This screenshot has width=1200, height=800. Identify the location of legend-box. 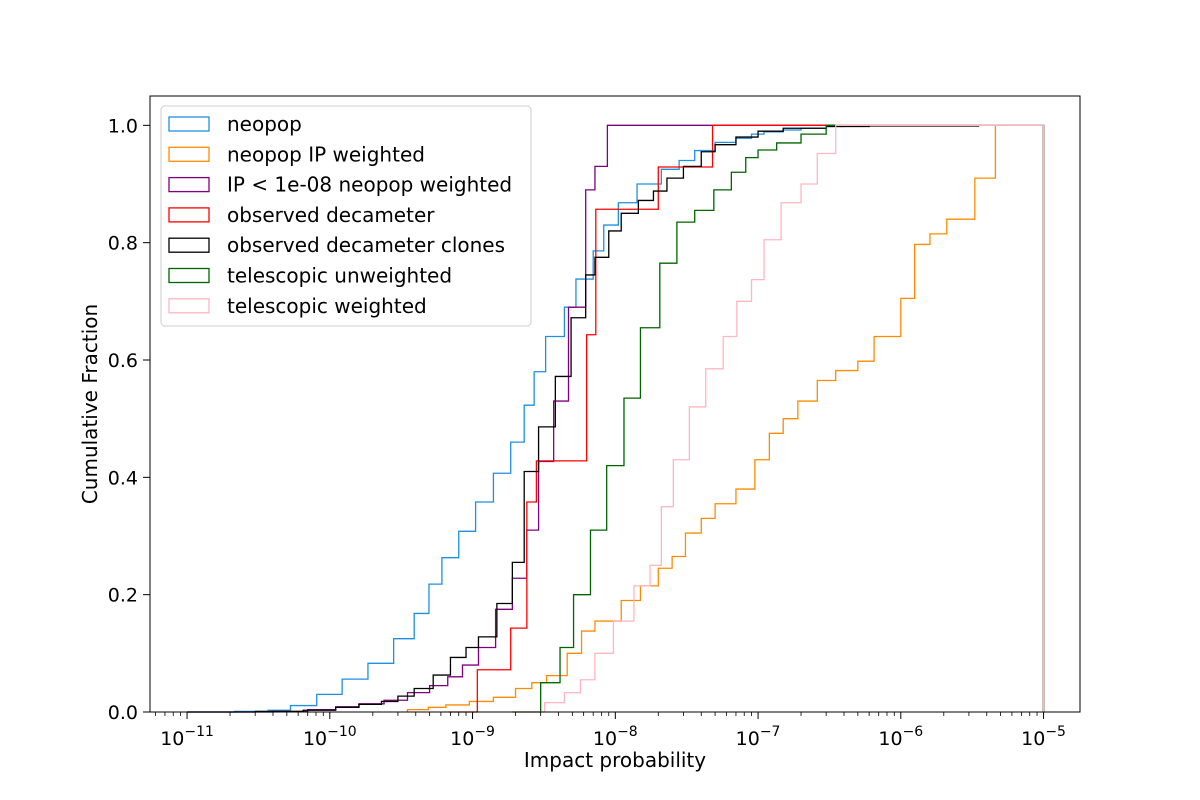
(346, 216).